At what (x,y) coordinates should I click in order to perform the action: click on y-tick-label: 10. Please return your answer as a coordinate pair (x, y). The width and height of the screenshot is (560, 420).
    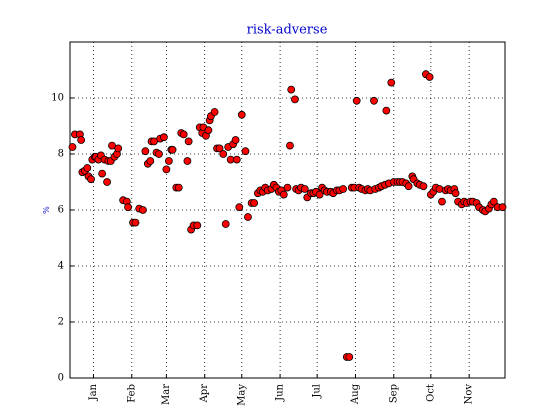
    Looking at the image, I should click on (57, 98).